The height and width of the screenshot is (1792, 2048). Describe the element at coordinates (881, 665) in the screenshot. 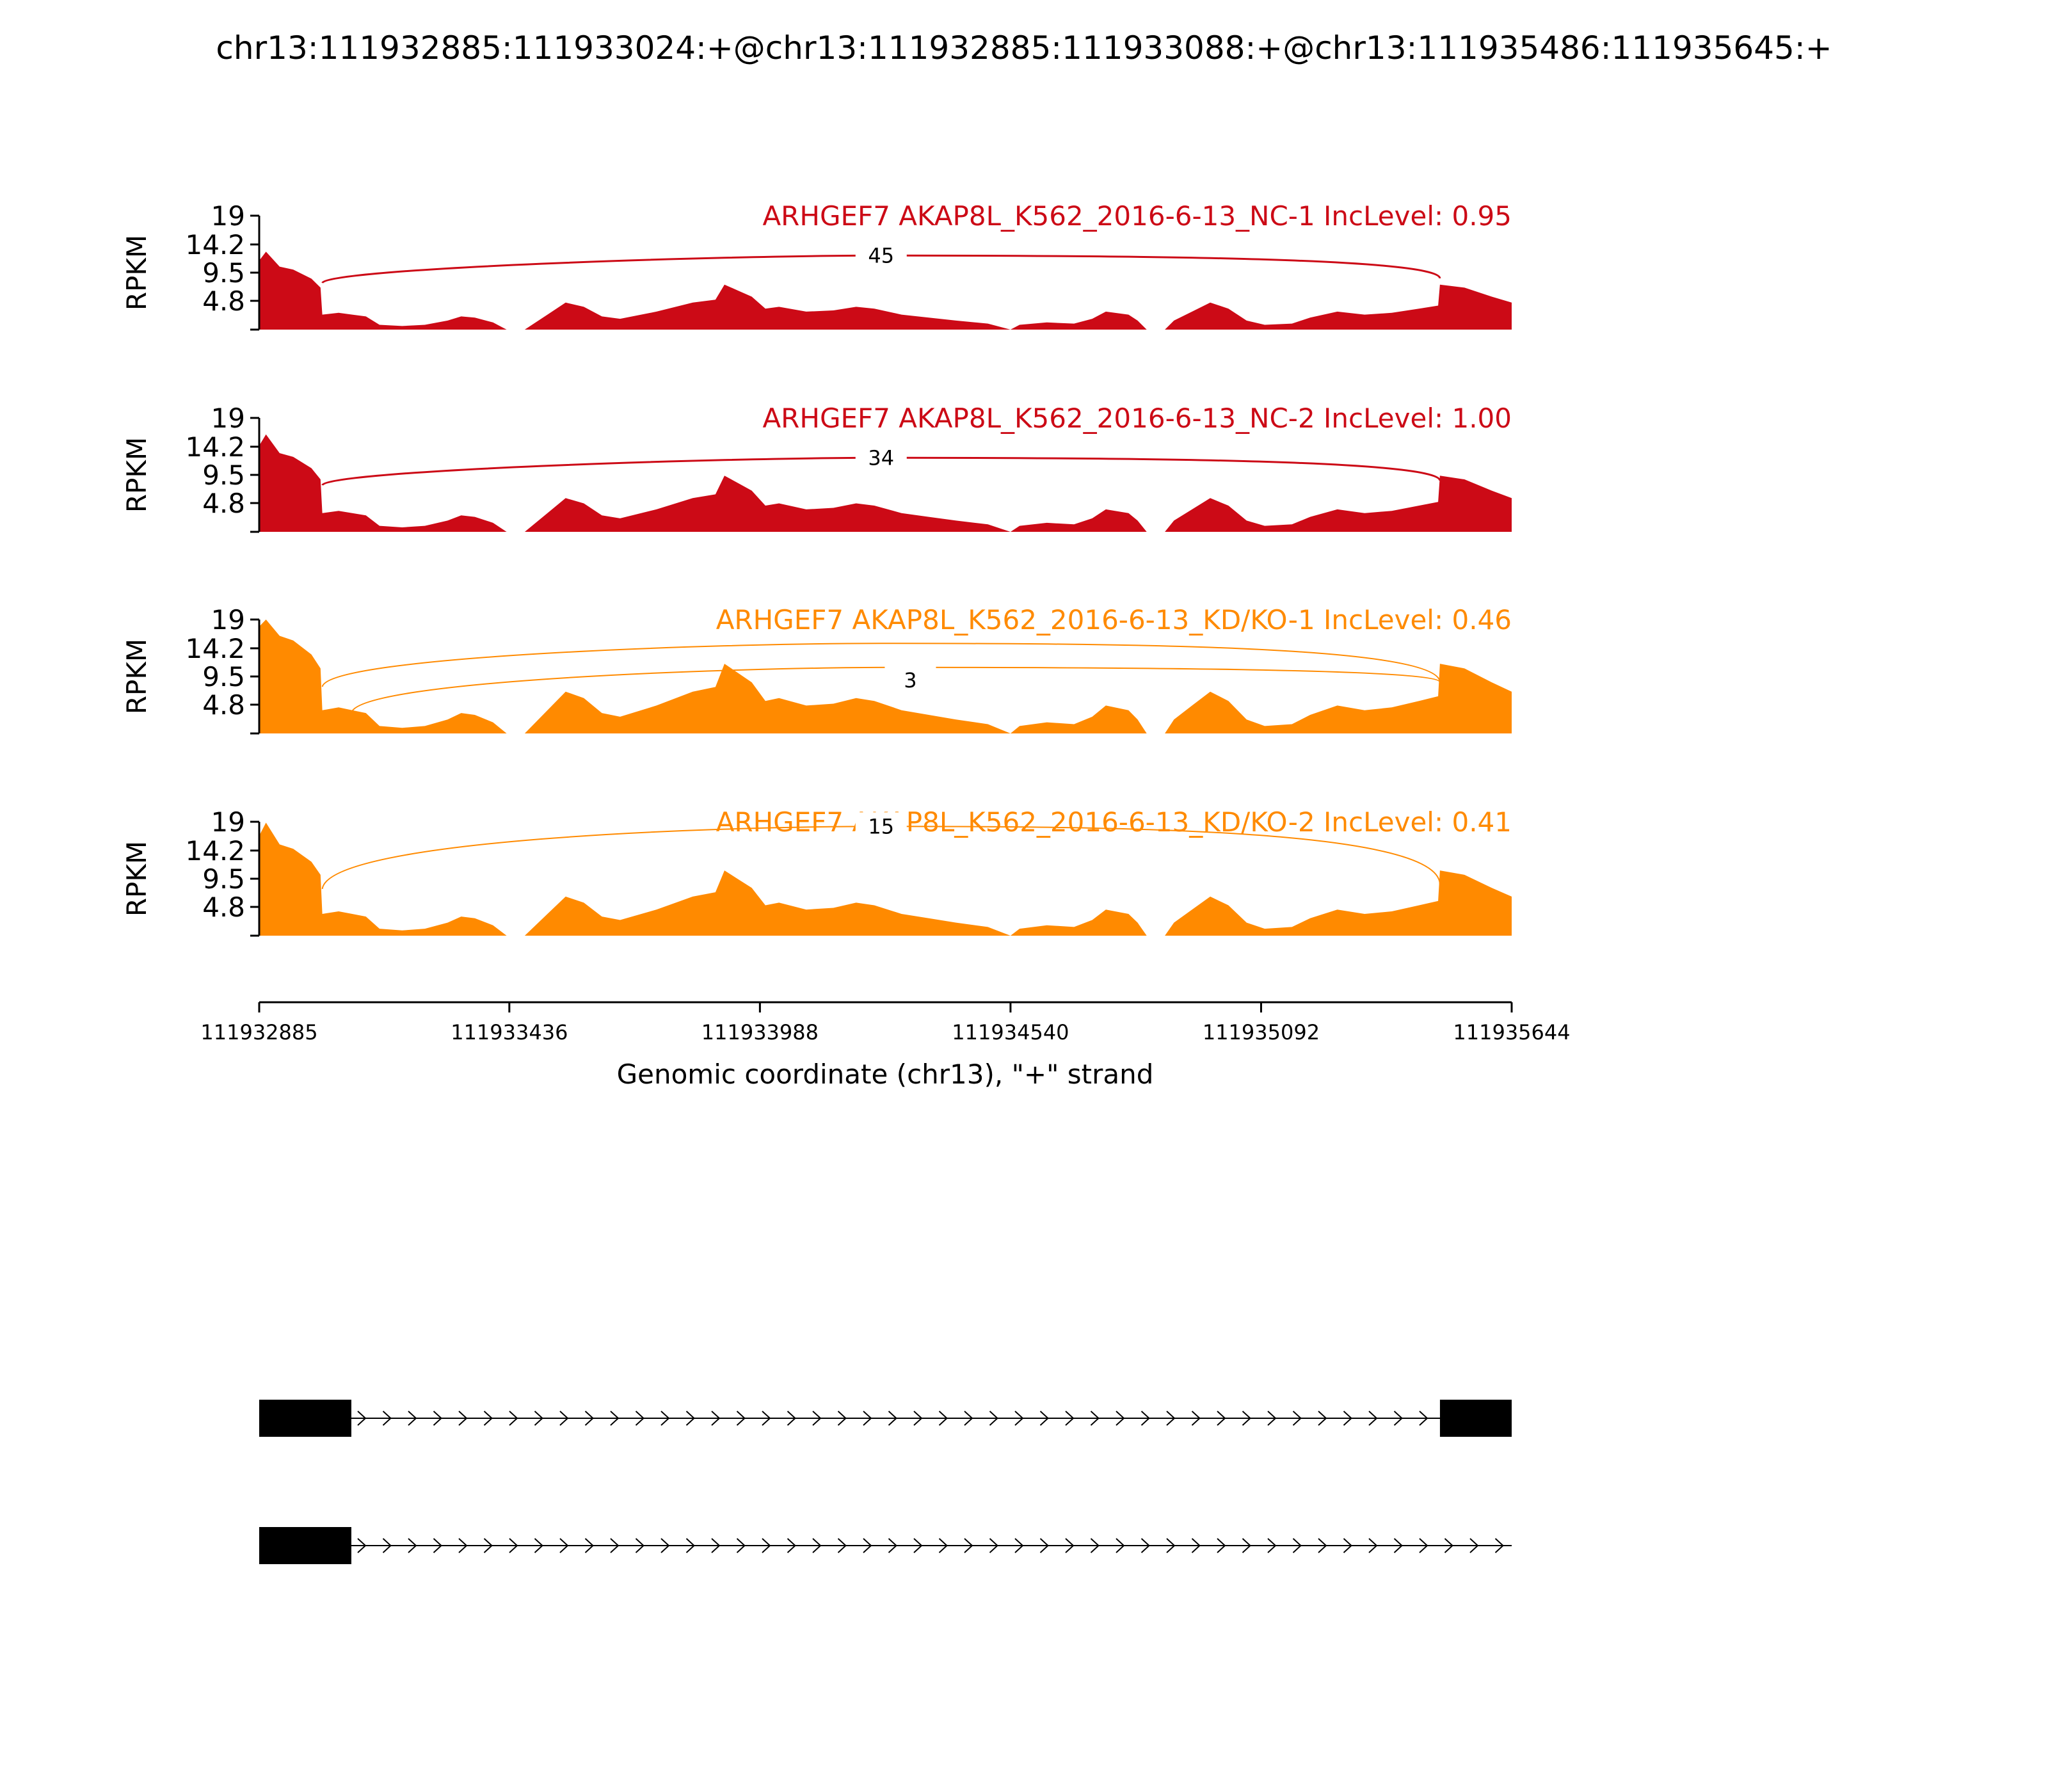

I see `junction-arc` at that location.